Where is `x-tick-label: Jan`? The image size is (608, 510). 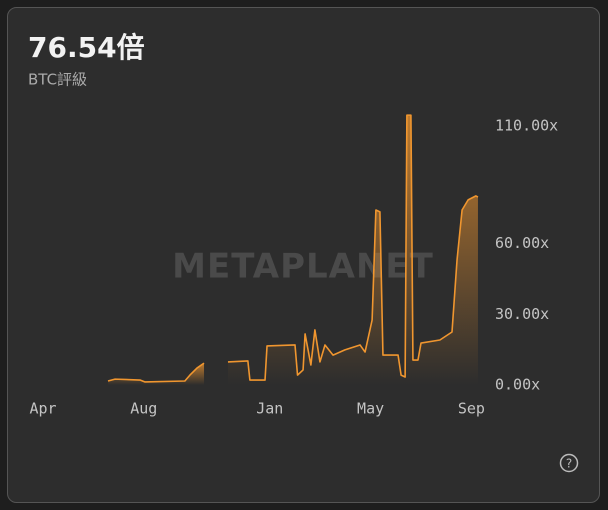 x-tick-label: Jan is located at coordinates (269, 409).